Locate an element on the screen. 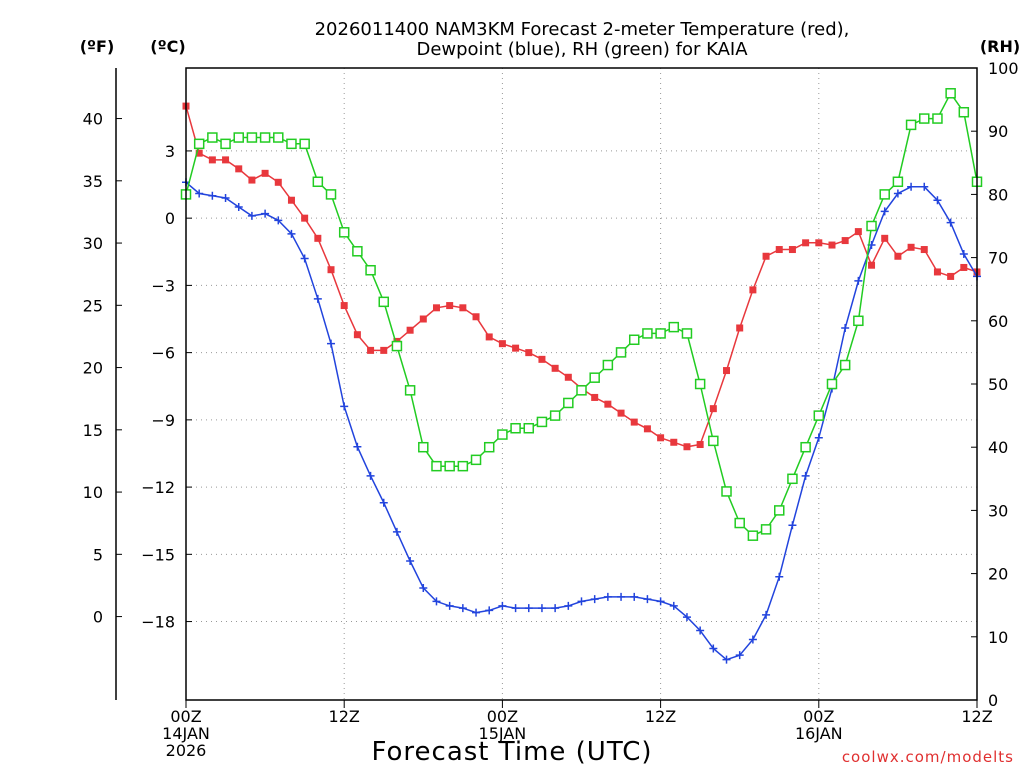 This screenshot has width=1024, height=768. celsius-tick-label: 3 is located at coordinates (170, 151).